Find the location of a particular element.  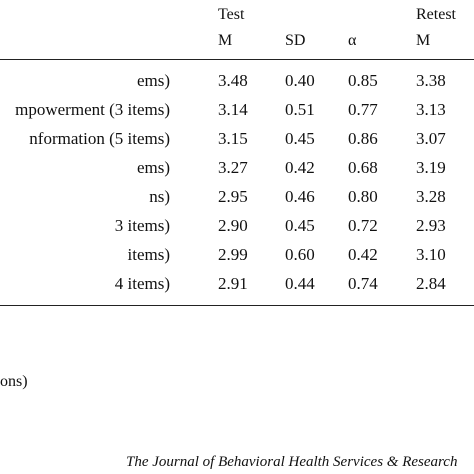

test-sd: 0.60 is located at coordinates (300, 254).